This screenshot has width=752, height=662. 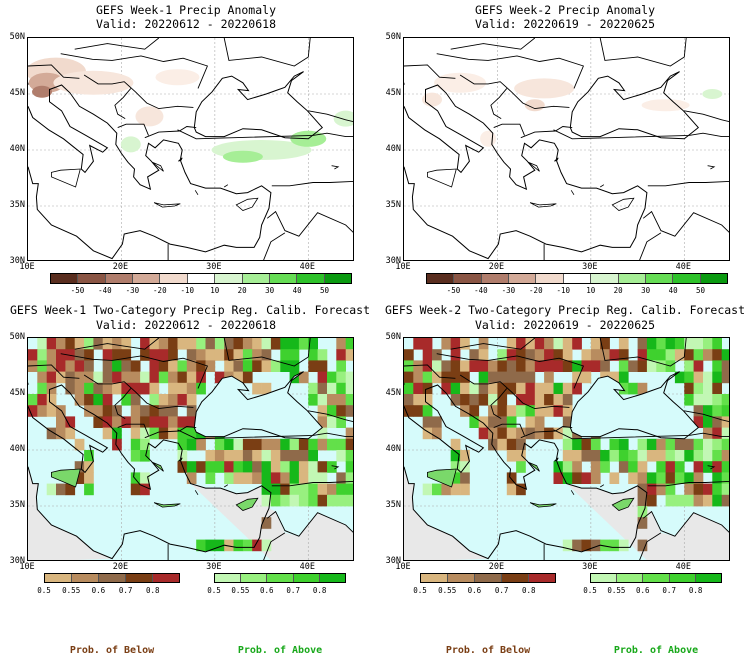 I want to click on mediterranean-coastline, so click(x=526, y=172).